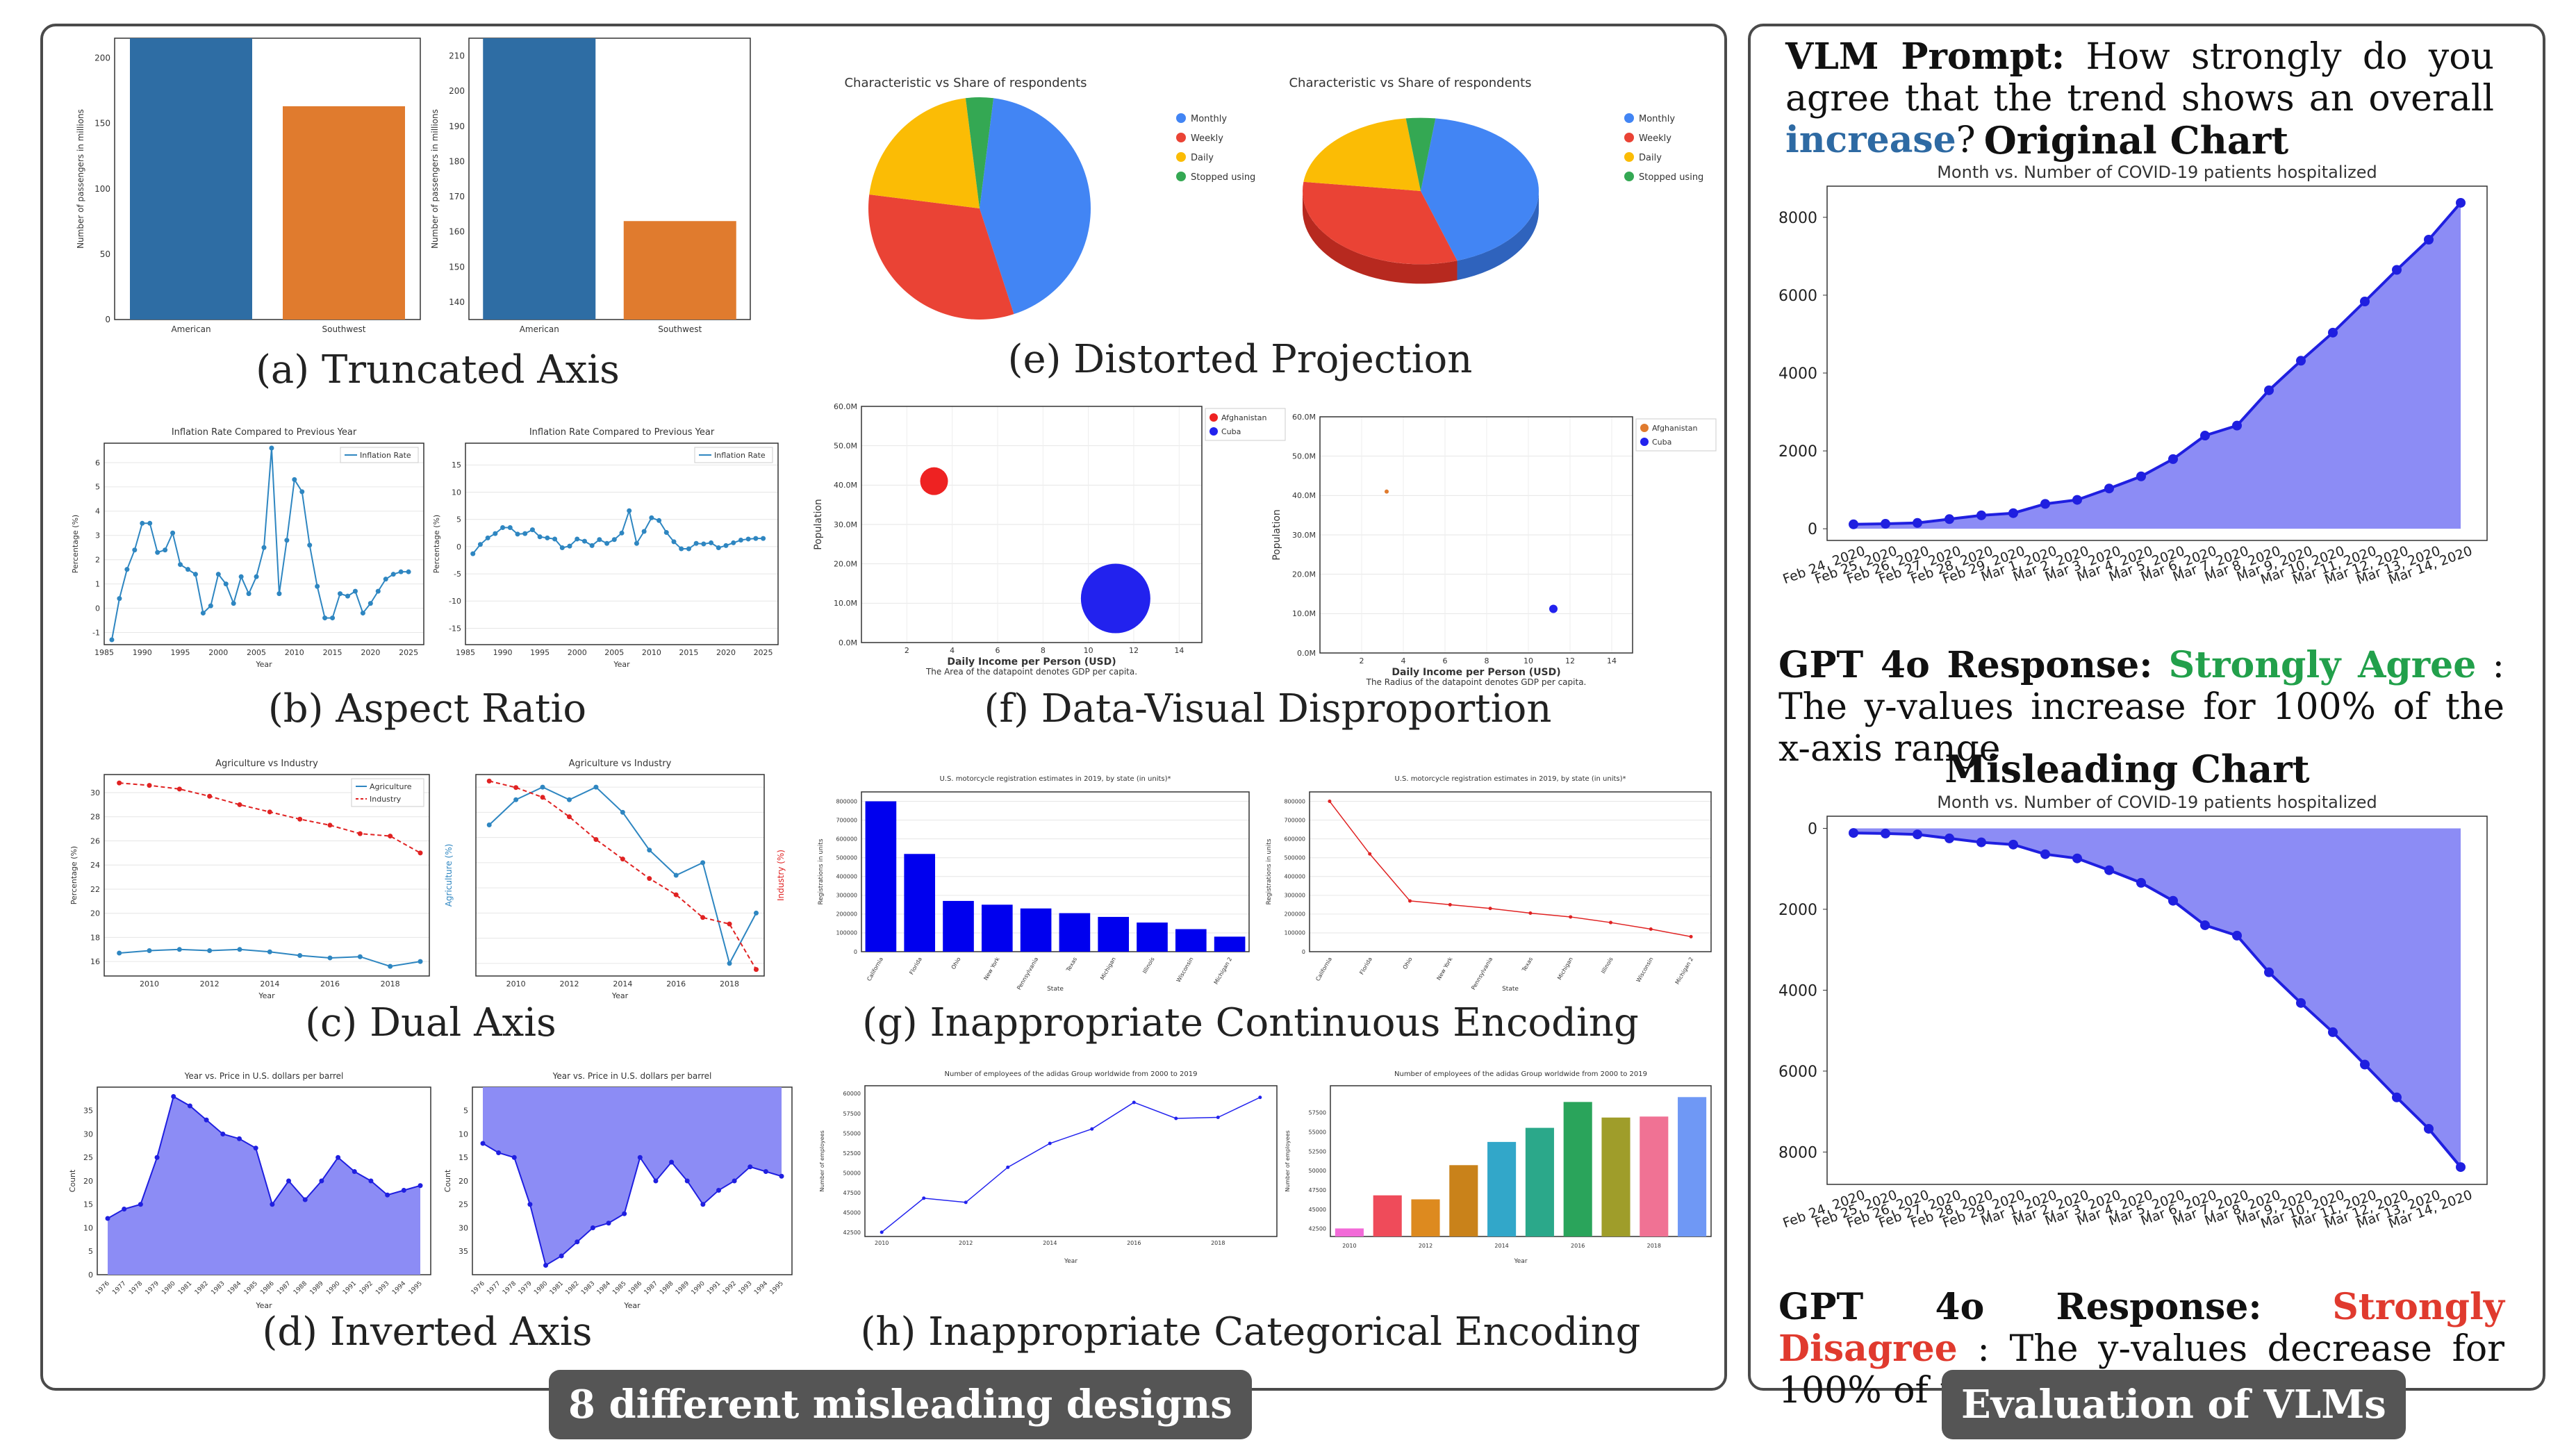 The width and height of the screenshot is (2576, 1456). Describe the element at coordinates (1304, 613) in the screenshot. I see `y-tick-label: 10.0M` at that location.